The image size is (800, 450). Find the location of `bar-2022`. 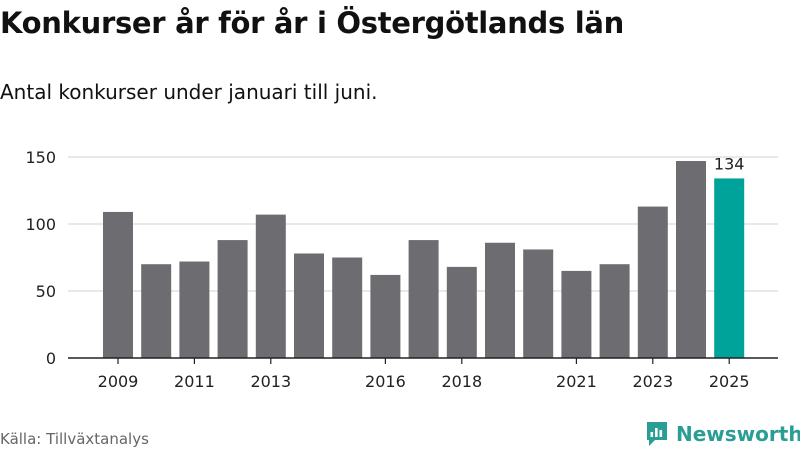

bar-2022 is located at coordinates (614, 311).